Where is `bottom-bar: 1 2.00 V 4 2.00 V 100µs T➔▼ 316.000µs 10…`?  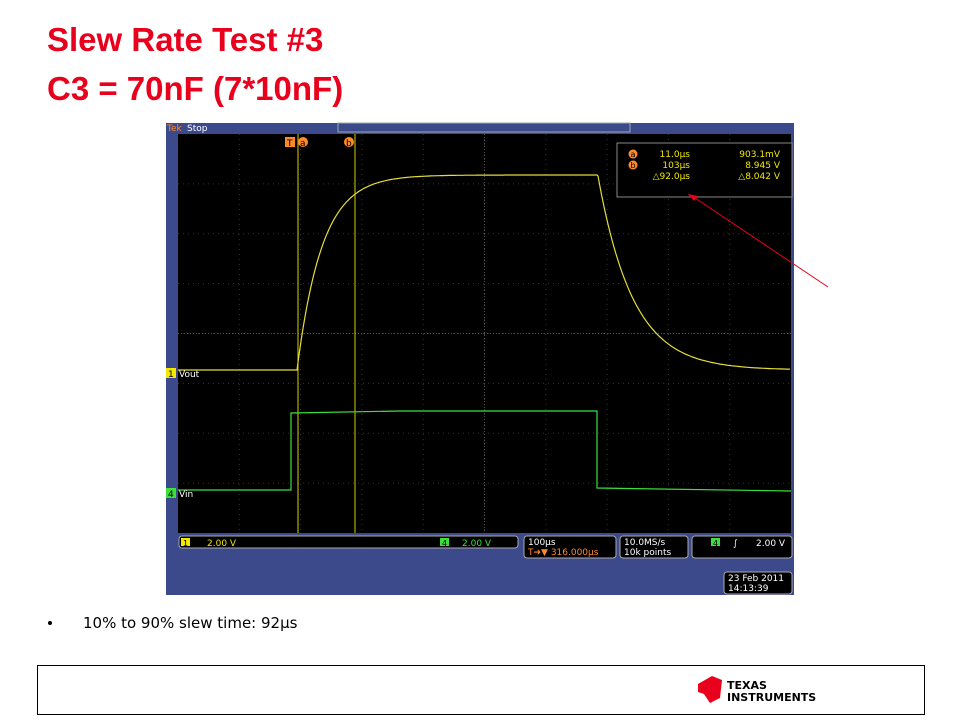
bottom-bar: 1 2.00 V 4 2.00 V 100µs T➔▼ 316.000µs 10… is located at coordinates (485, 565).